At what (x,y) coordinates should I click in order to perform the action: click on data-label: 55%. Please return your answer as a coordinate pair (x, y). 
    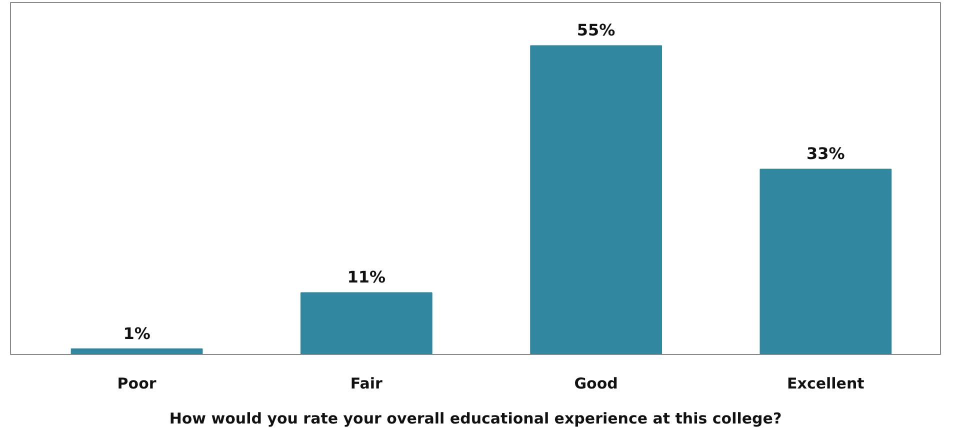
    Looking at the image, I should click on (596, 30).